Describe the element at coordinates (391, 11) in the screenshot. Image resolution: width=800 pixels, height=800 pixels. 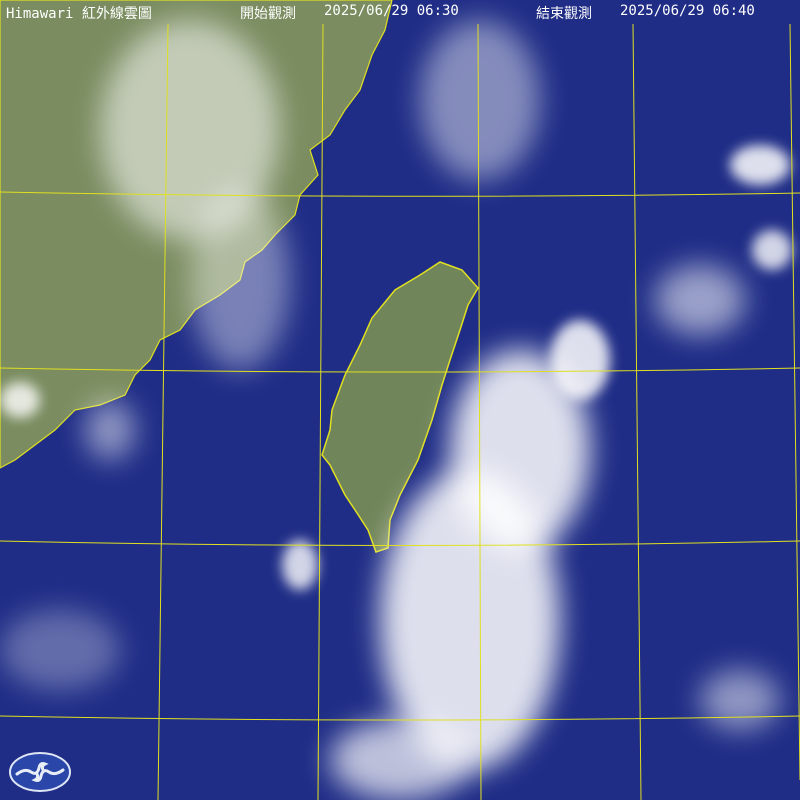
I see `start-time: 2025/06/29 06:30` at that location.